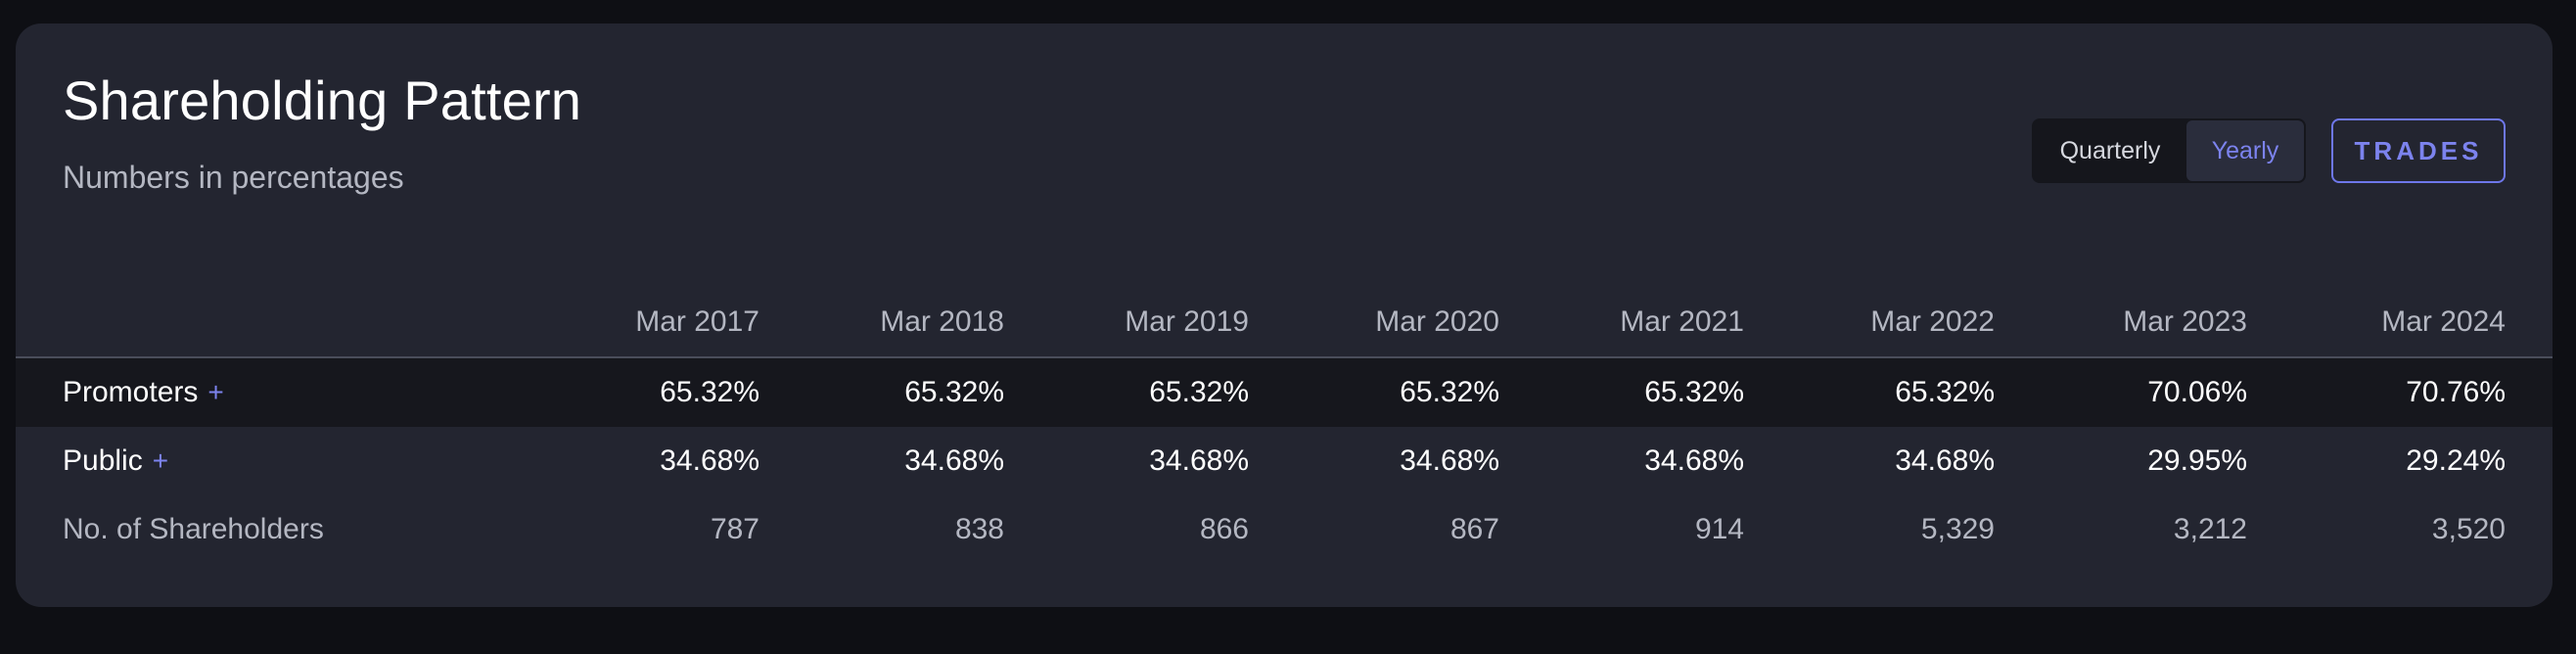  What do you see at coordinates (1474, 529) in the screenshot?
I see `table-cell: 867` at bounding box center [1474, 529].